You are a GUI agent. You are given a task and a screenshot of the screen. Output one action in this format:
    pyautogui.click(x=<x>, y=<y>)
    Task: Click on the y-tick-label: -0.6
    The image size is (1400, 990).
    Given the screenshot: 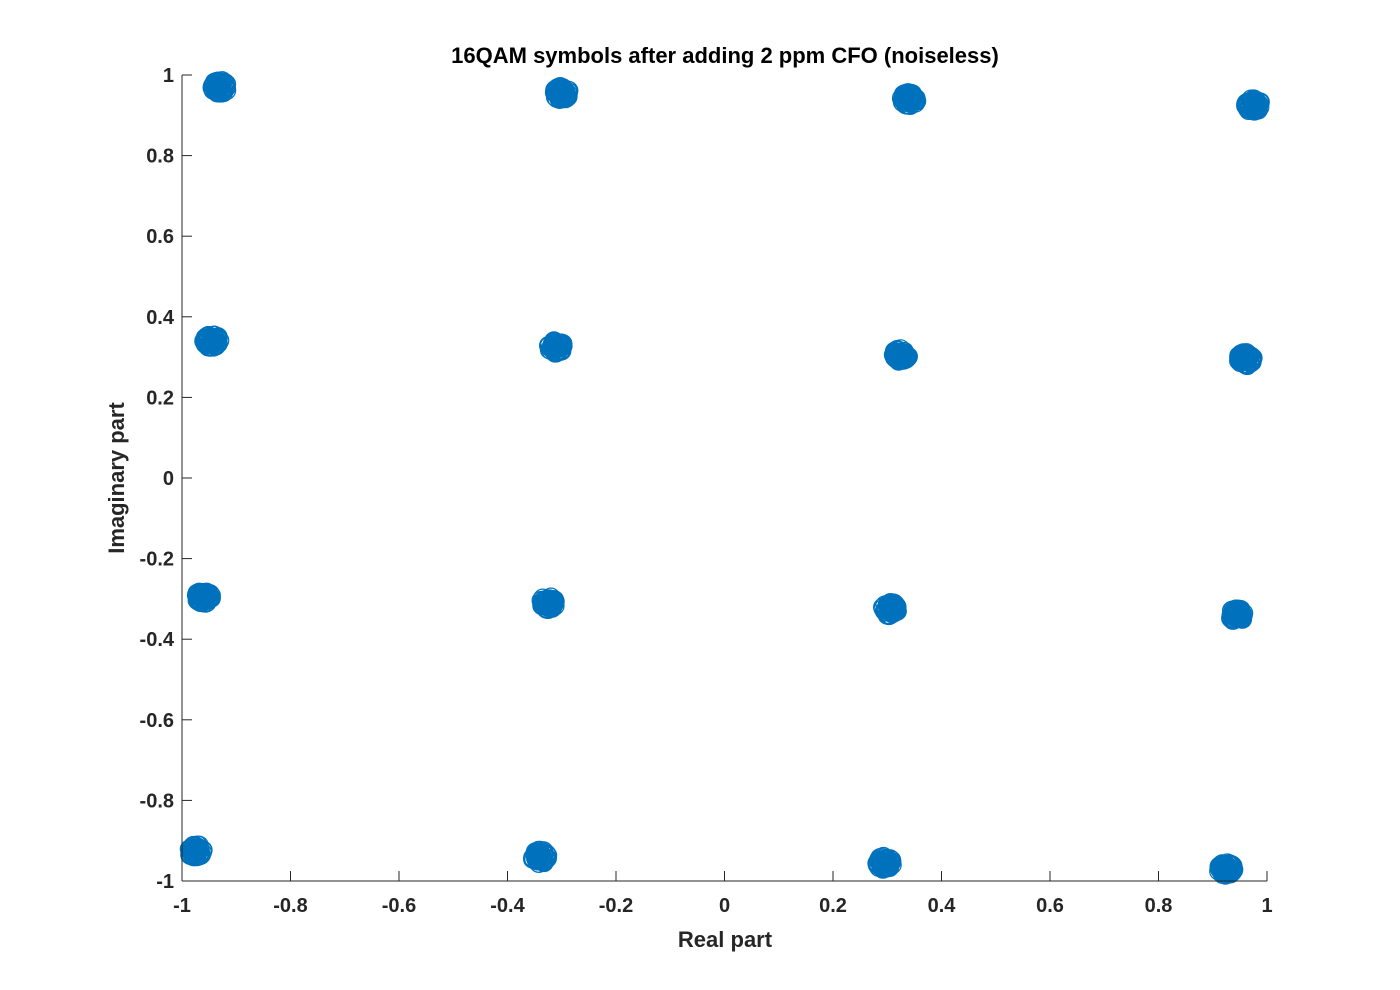 What is the action you would take?
    pyautogui.click(x=157, y=721)
    